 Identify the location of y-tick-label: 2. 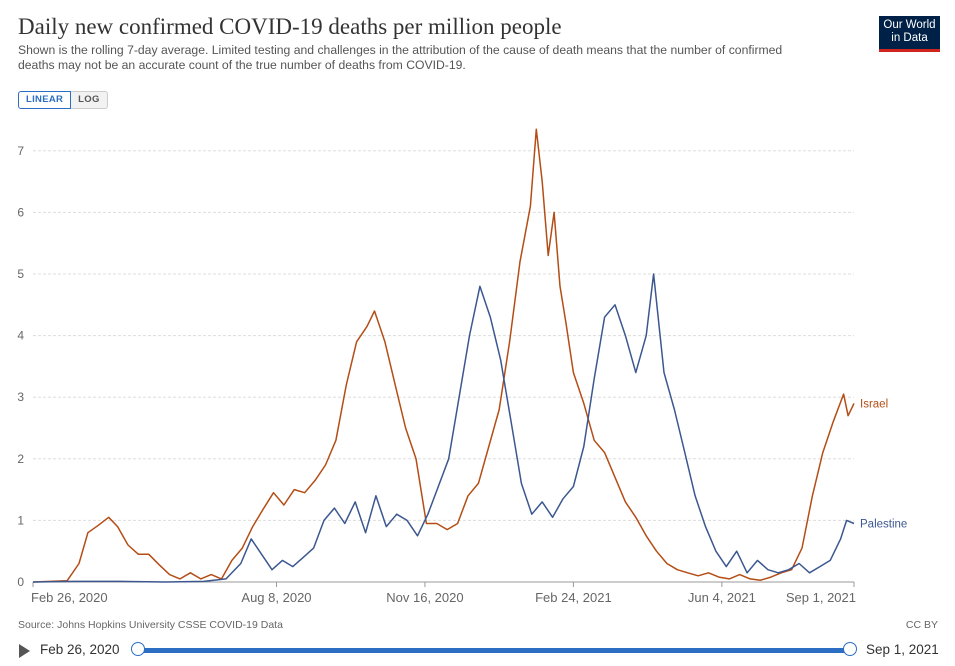
(20, 459).